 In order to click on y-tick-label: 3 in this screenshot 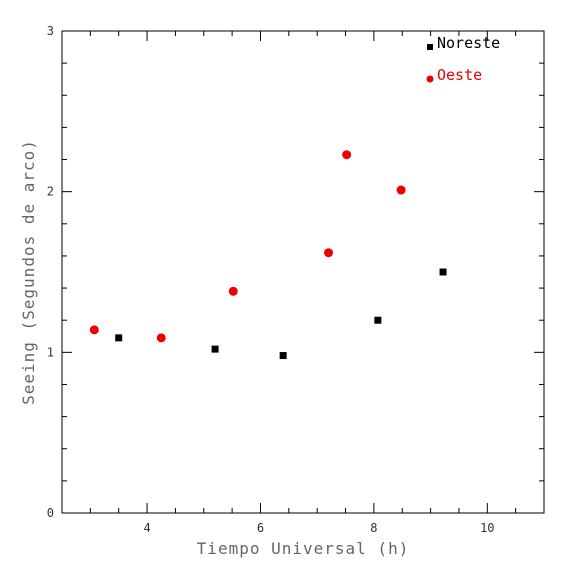, I will do `click(50, 31)`.